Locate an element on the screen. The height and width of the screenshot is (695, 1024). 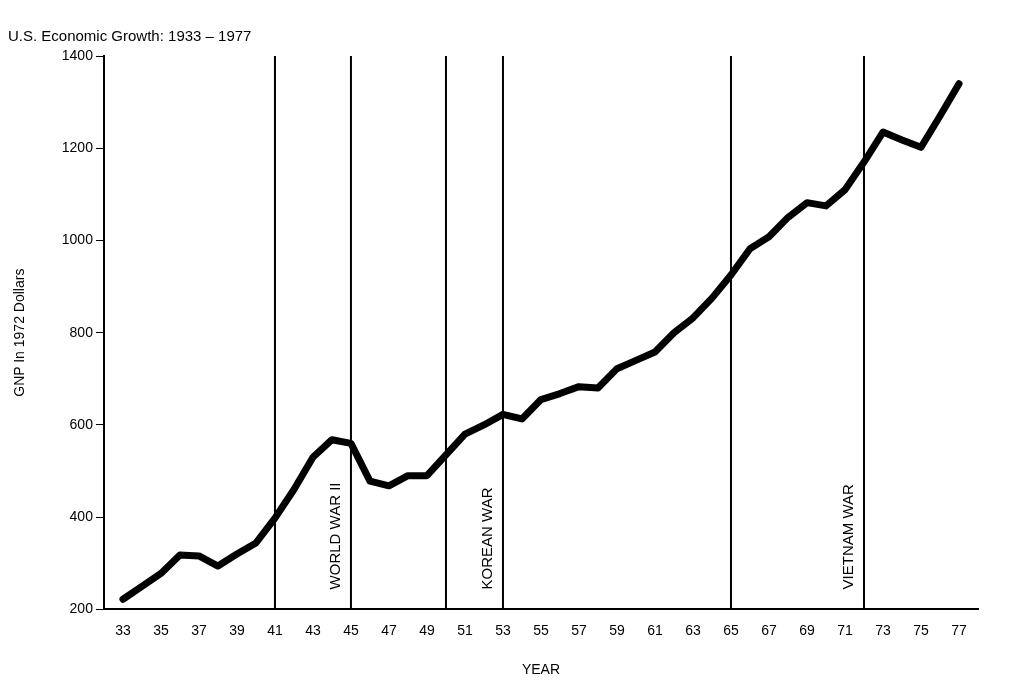
x-tick-label: 55 is located at coordinates (541, 629).